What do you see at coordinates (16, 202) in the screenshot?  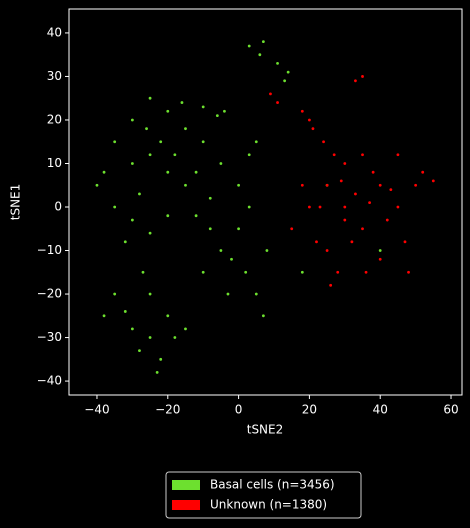 I see `y-axis-label: tSNE1` at bounding box center [16, 202].